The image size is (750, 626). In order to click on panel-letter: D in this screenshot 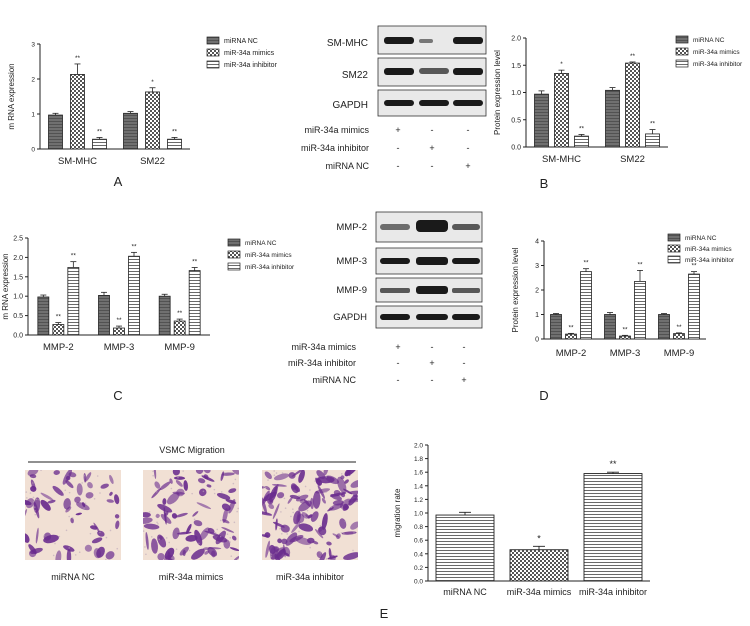, I will do `click(543, 395)`.